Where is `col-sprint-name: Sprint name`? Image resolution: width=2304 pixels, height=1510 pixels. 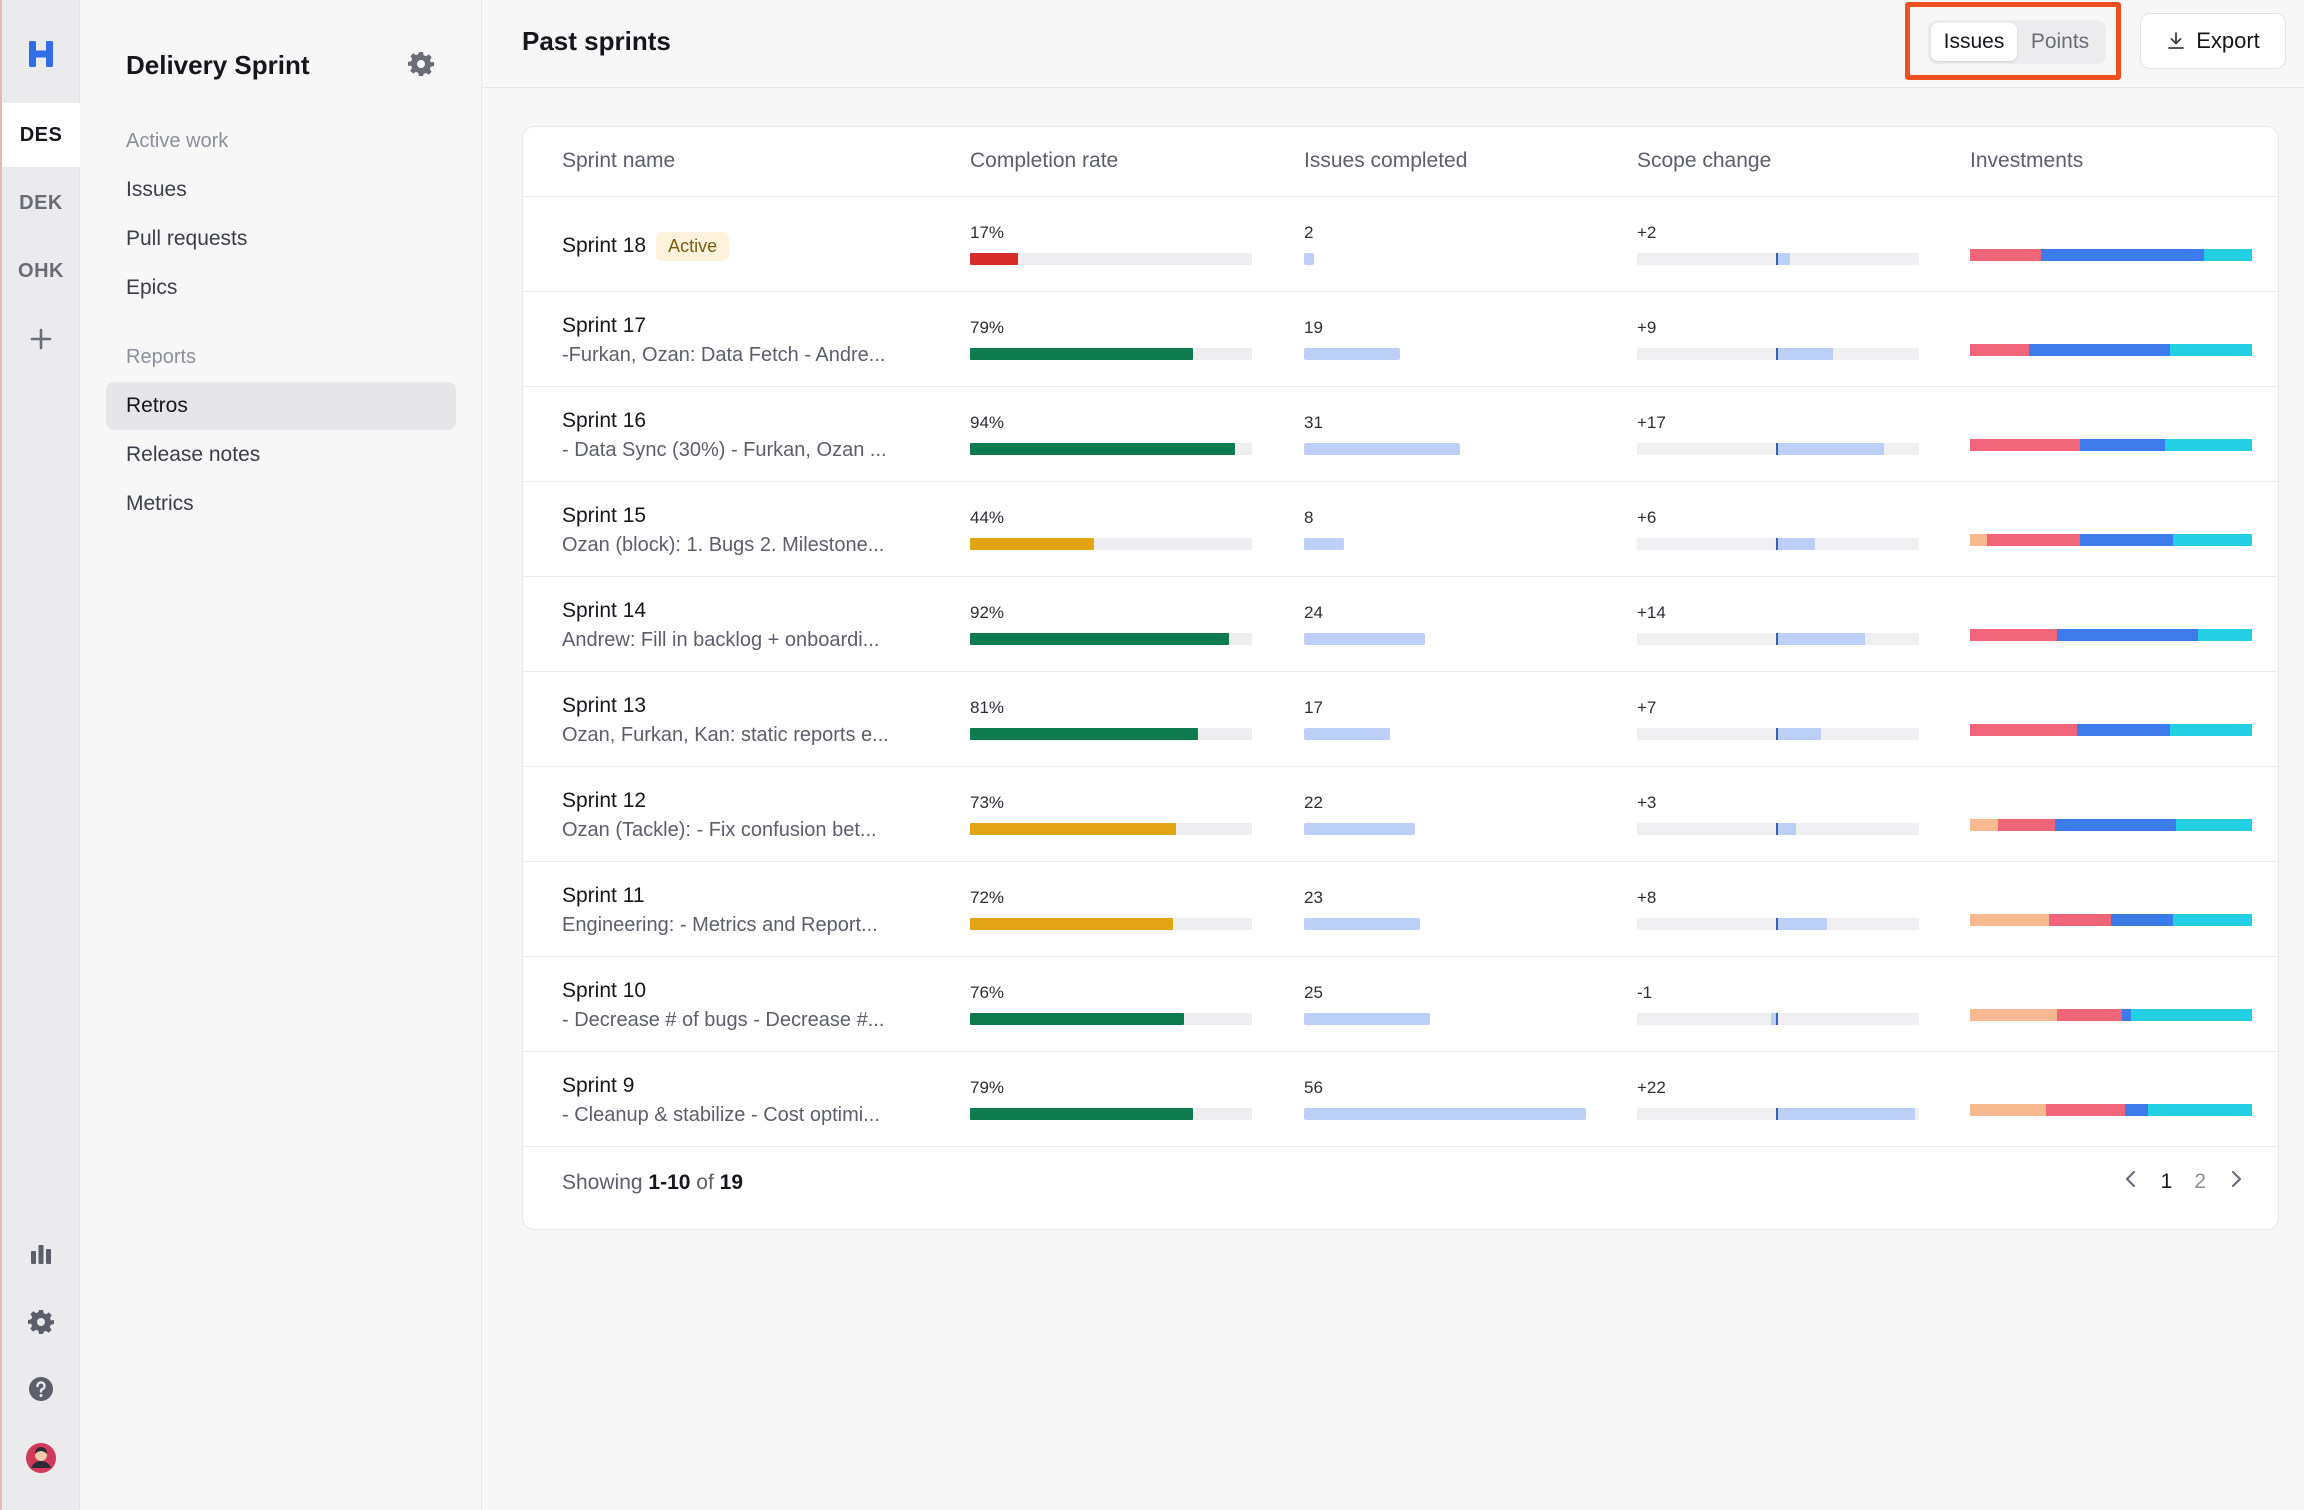
col-sprint-name: Sprint name is located at coordinates (619, 160).